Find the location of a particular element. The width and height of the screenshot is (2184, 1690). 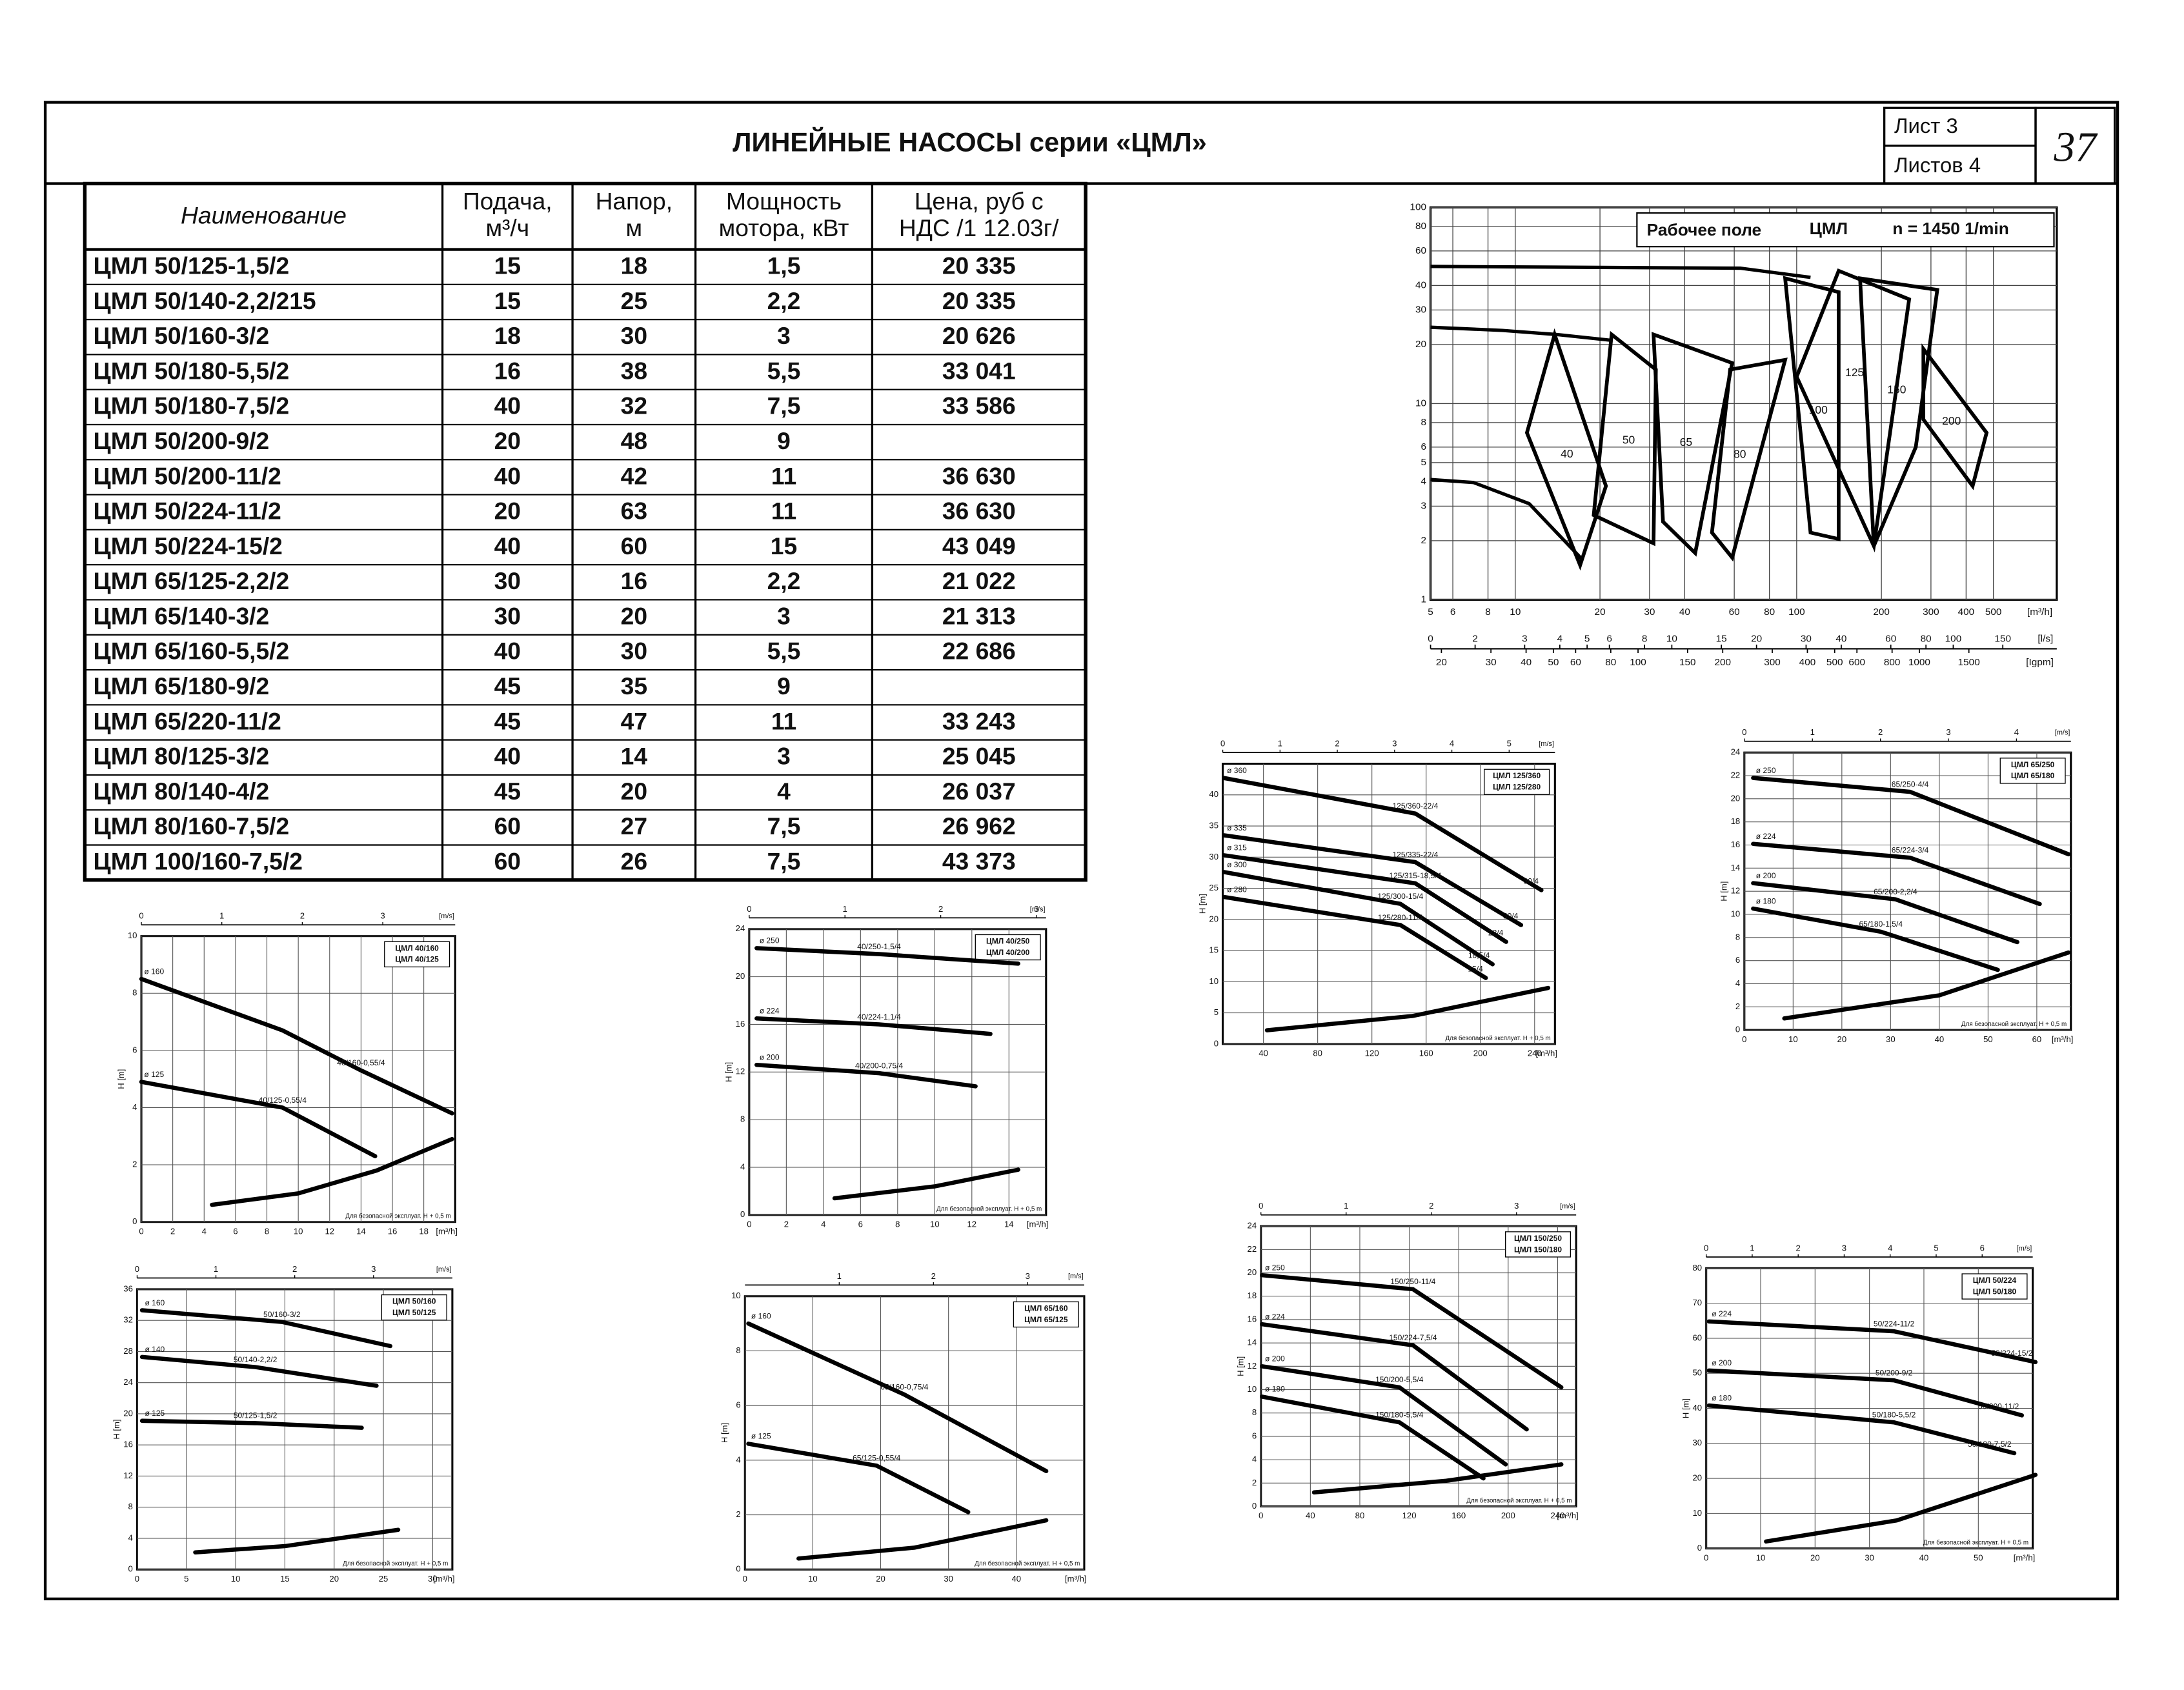

table-cell: 20 335 is located at coordinates (979, 265).